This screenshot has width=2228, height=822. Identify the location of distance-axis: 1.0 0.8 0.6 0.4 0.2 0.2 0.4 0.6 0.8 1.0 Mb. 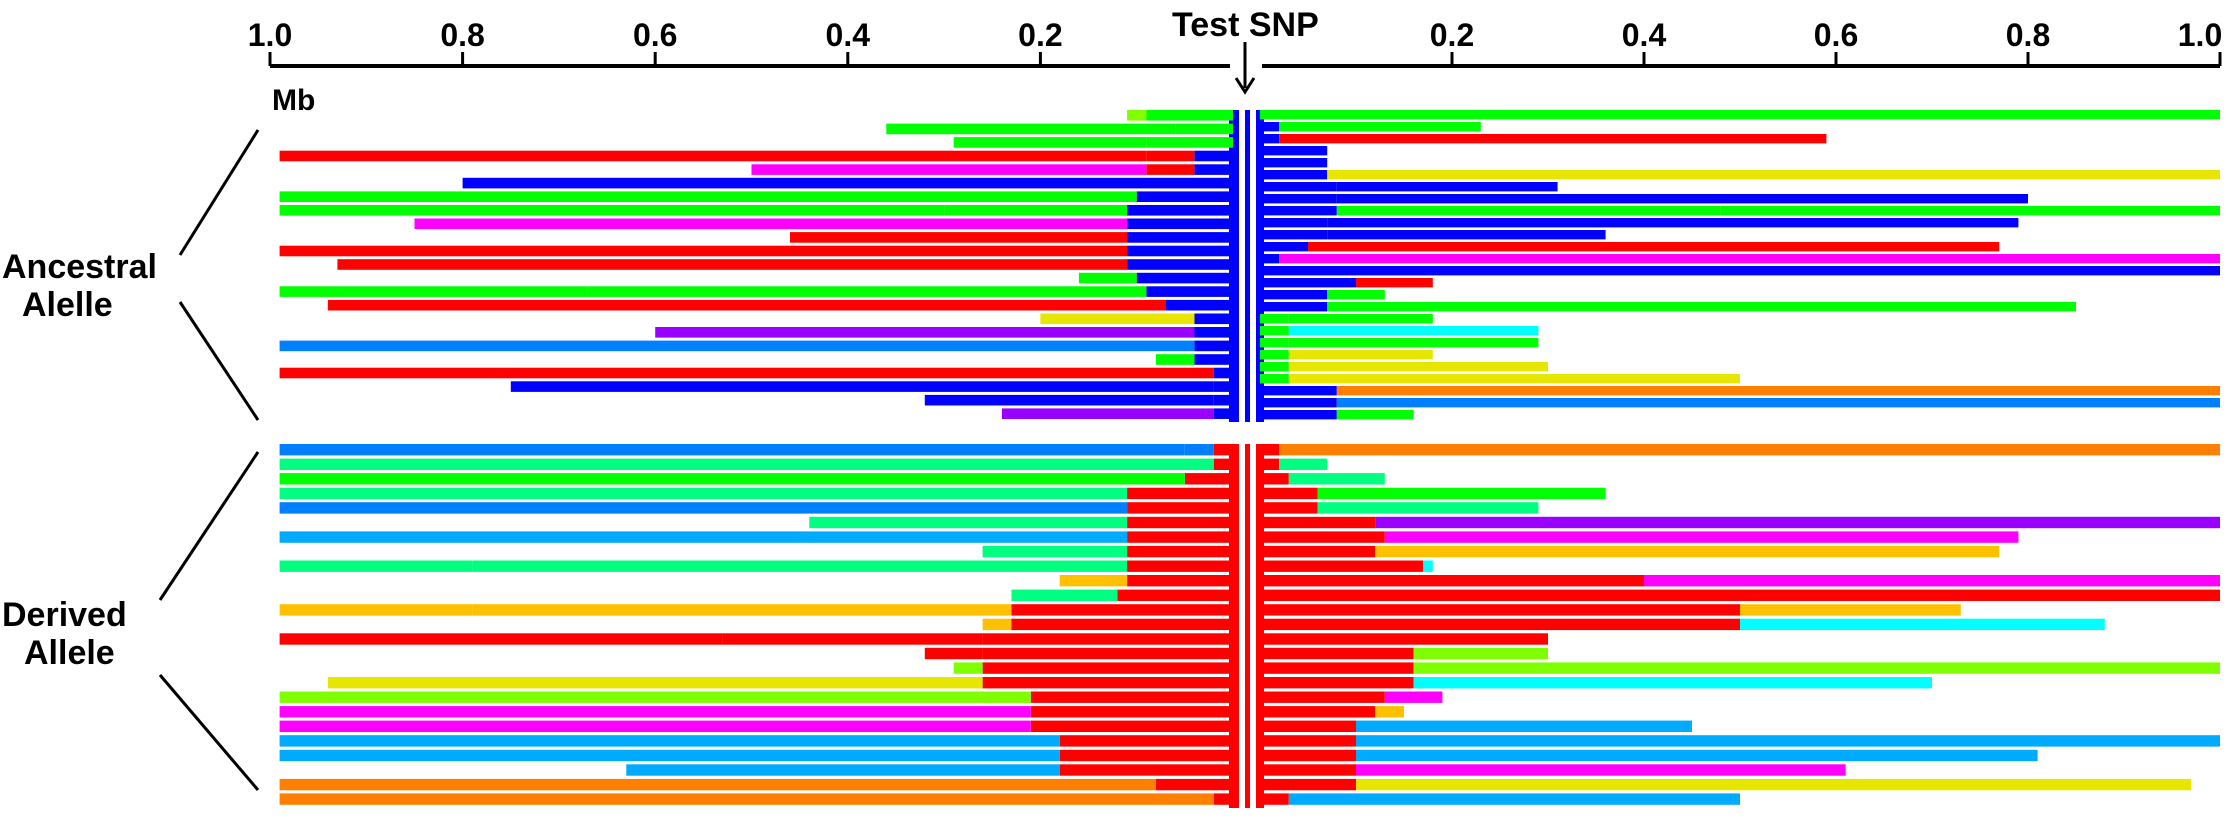
(1235, 67).